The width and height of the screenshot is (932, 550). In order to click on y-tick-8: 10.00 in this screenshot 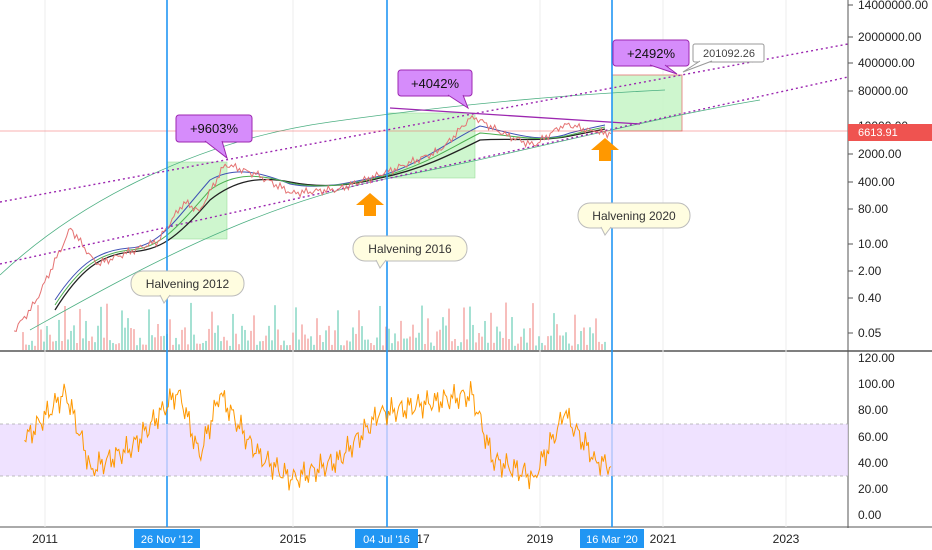, I will do `click(873, 244)`.